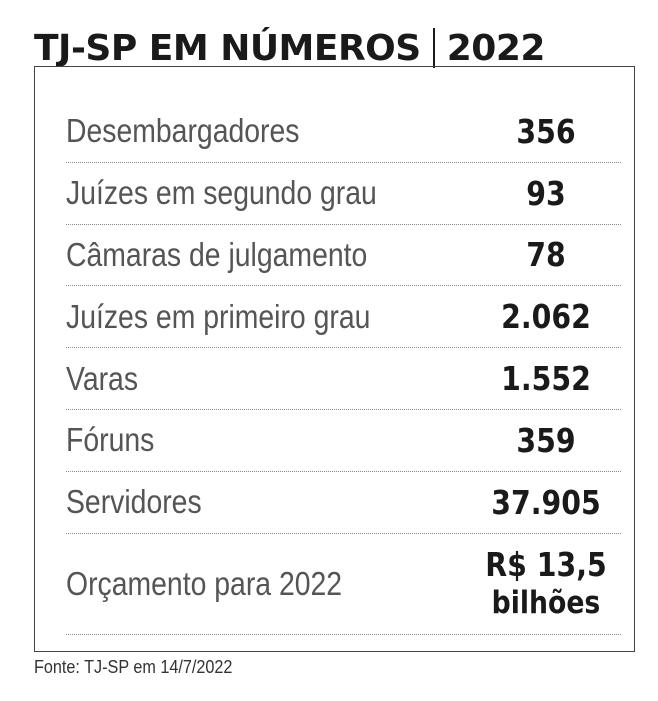  I want to click on row-value: R$ 13,5 bilhões, so click(546, 583).